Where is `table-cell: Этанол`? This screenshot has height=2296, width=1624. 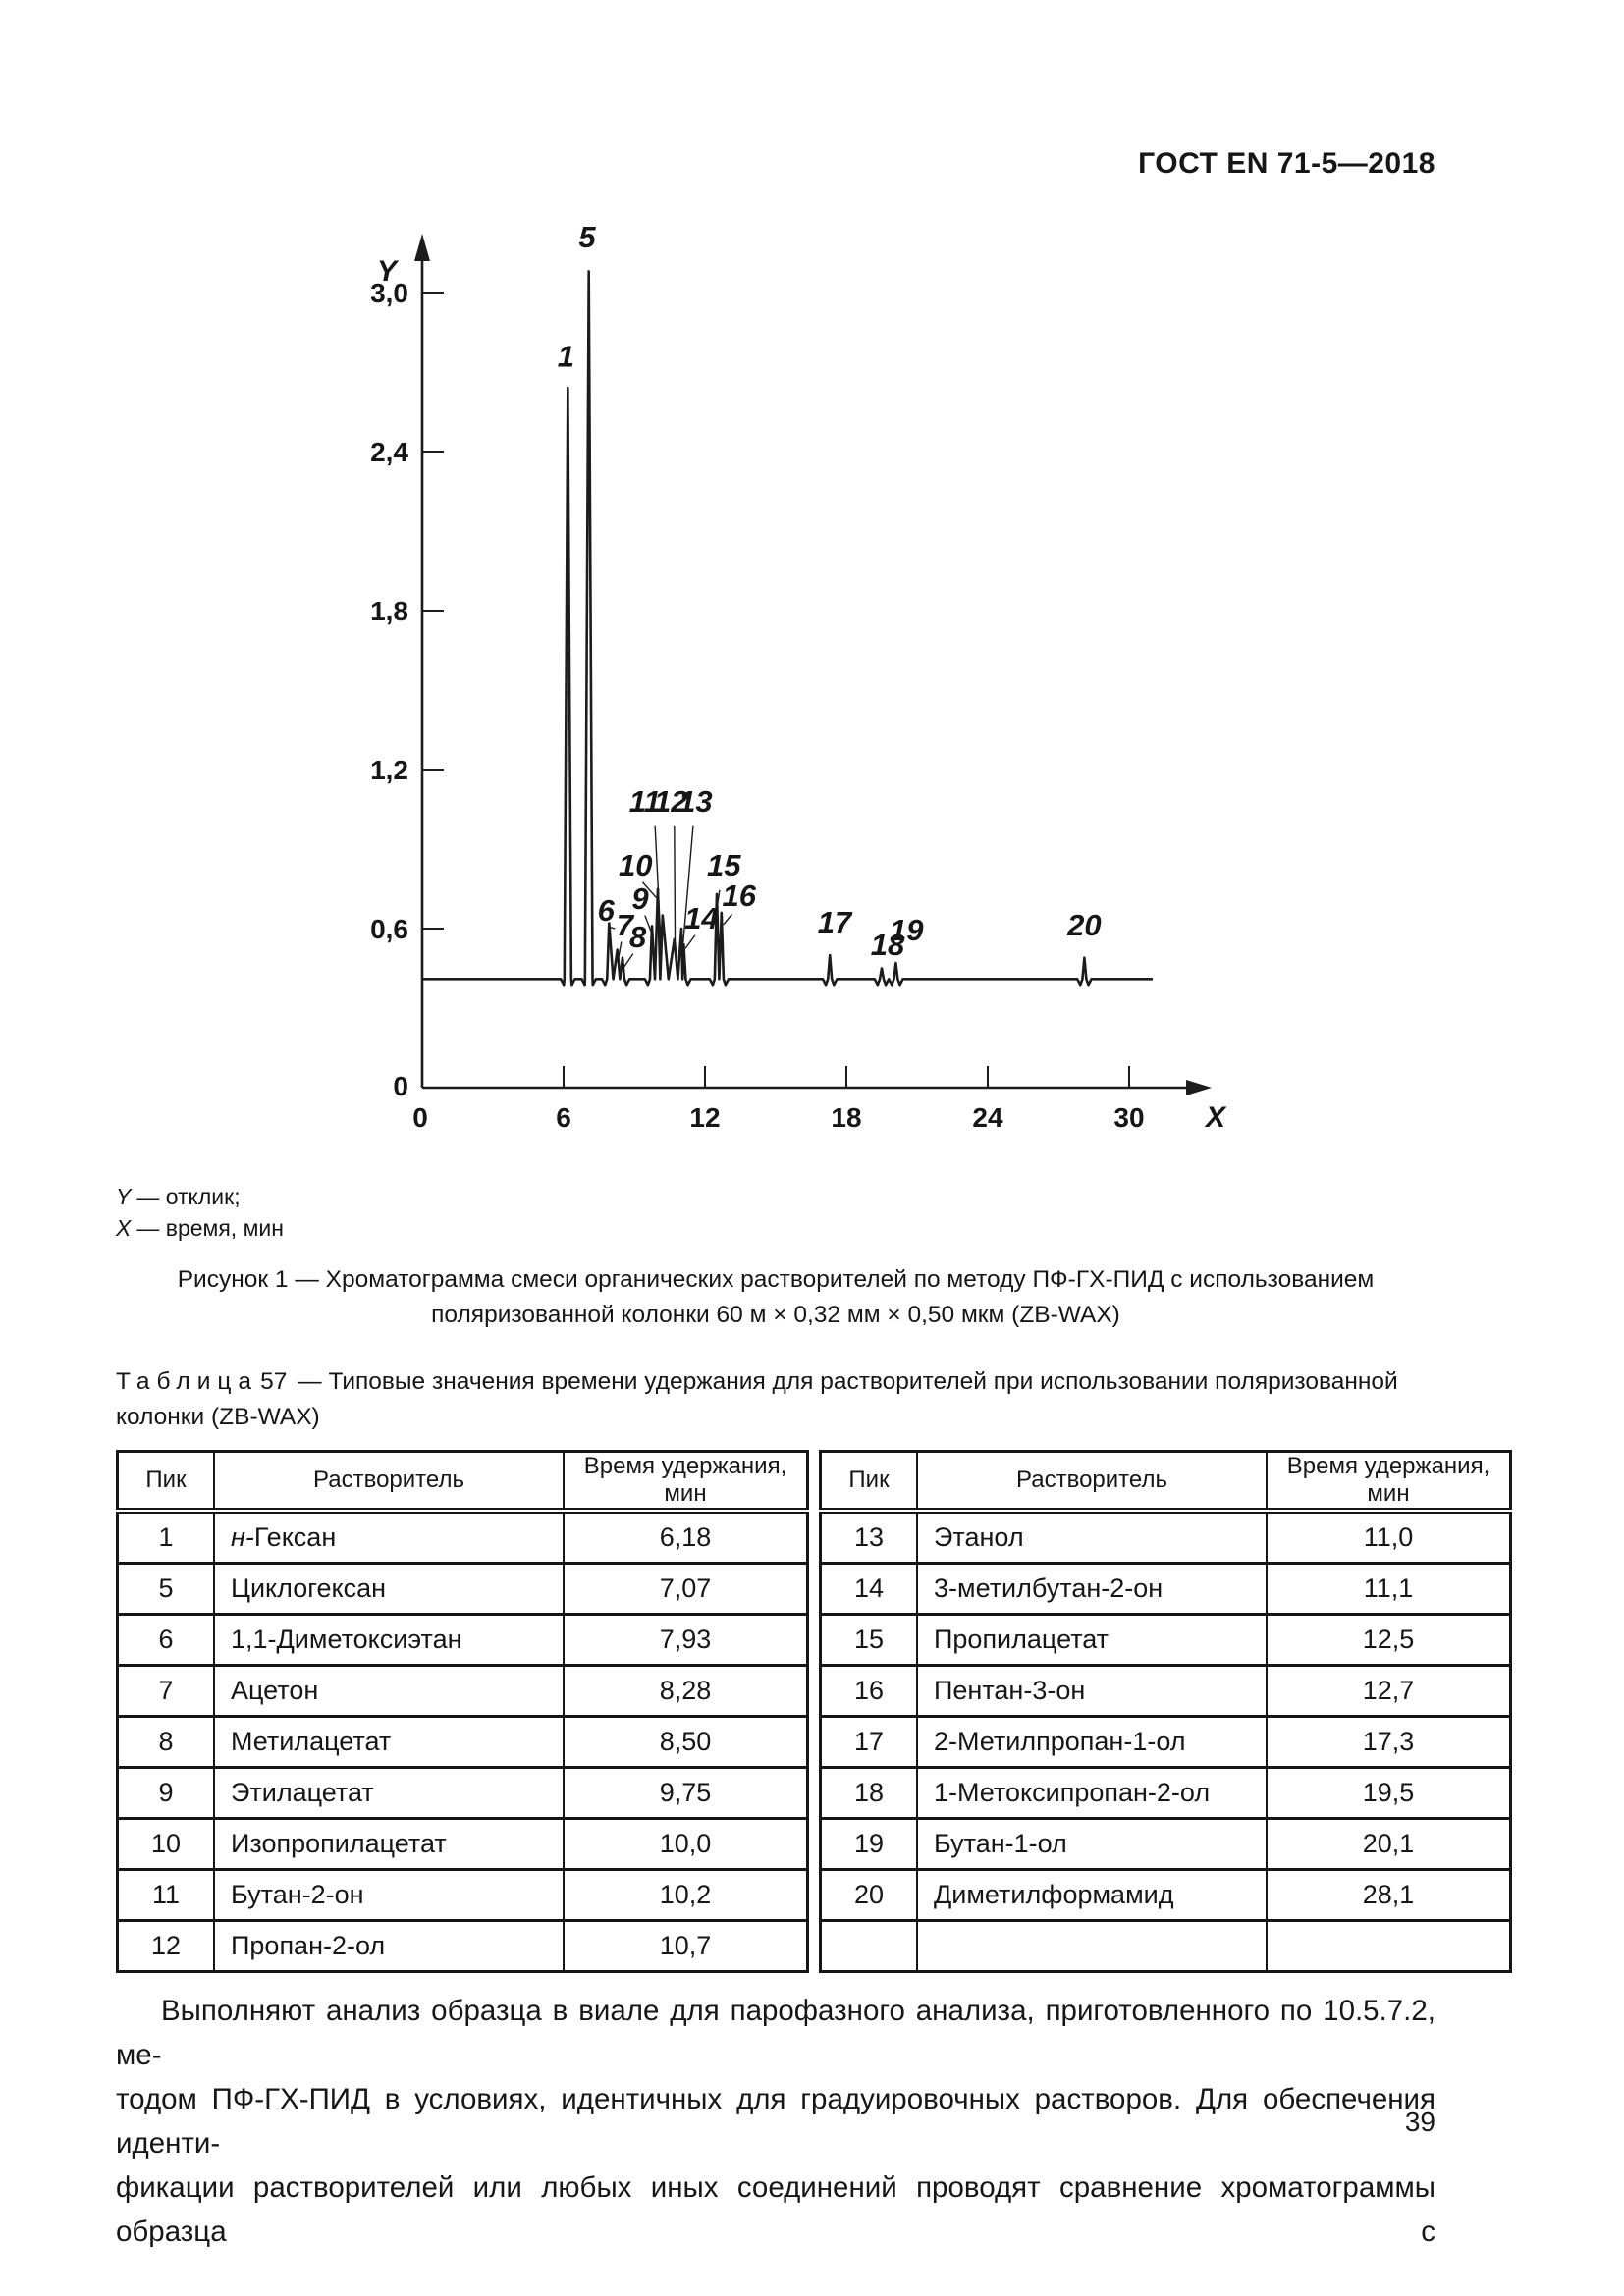 table-cell: Этанол is located at coordinates (1092, 1537).